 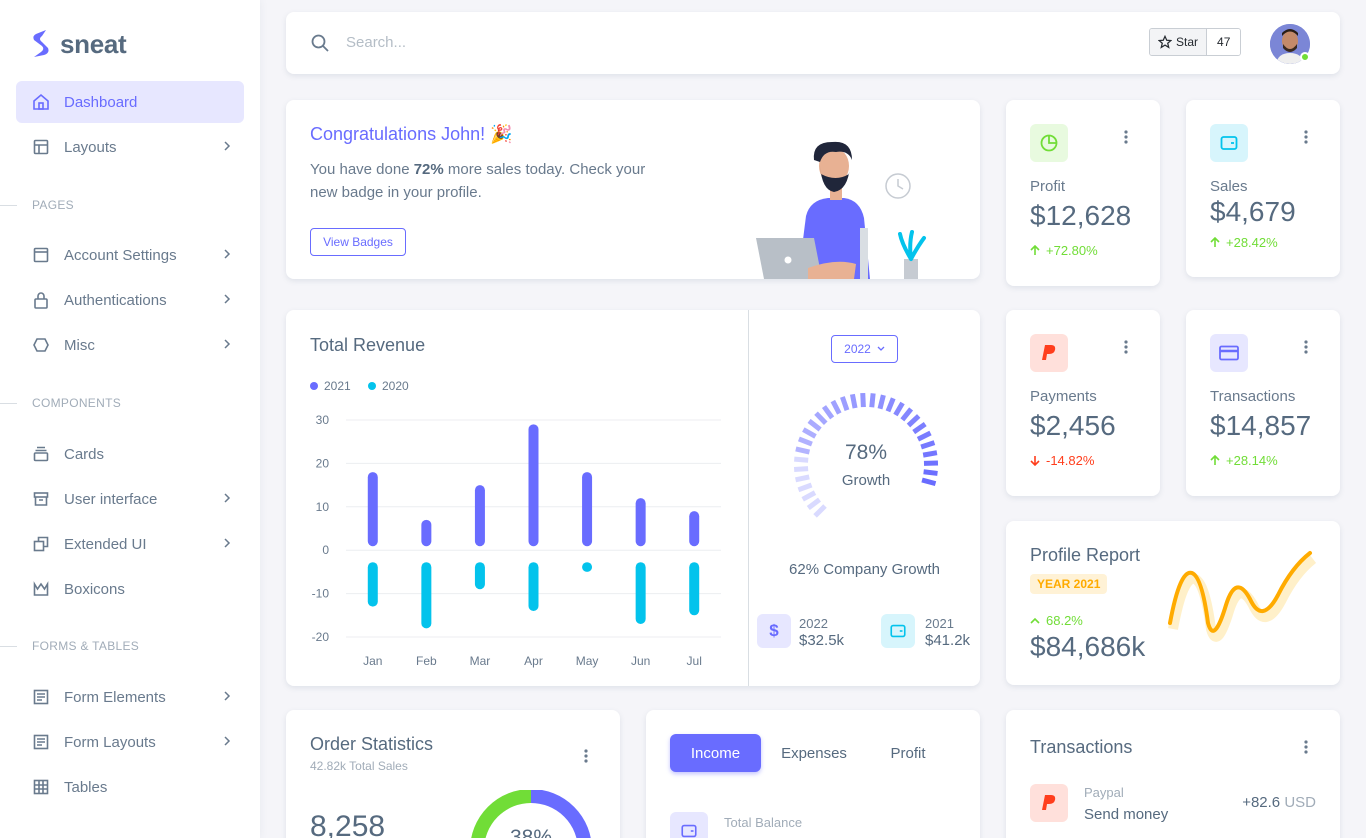 What do you see at coordinates (41, 43) in the screenshot?
I see `sneat-logo-icon` at bounding box center [41, 43].